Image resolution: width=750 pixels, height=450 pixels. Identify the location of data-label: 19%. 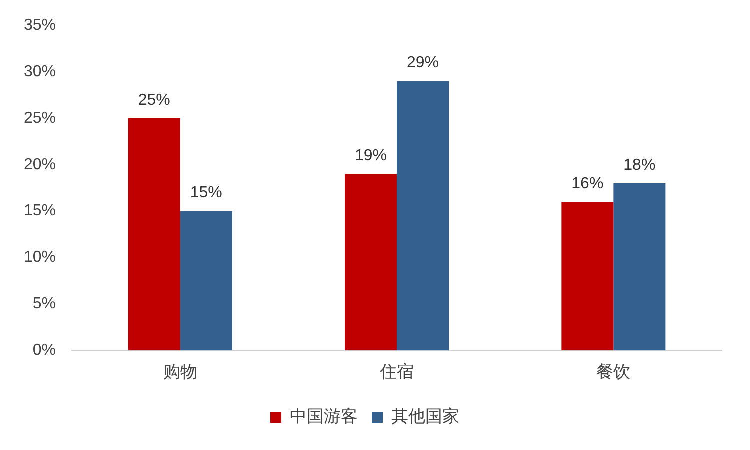
(371, 156).